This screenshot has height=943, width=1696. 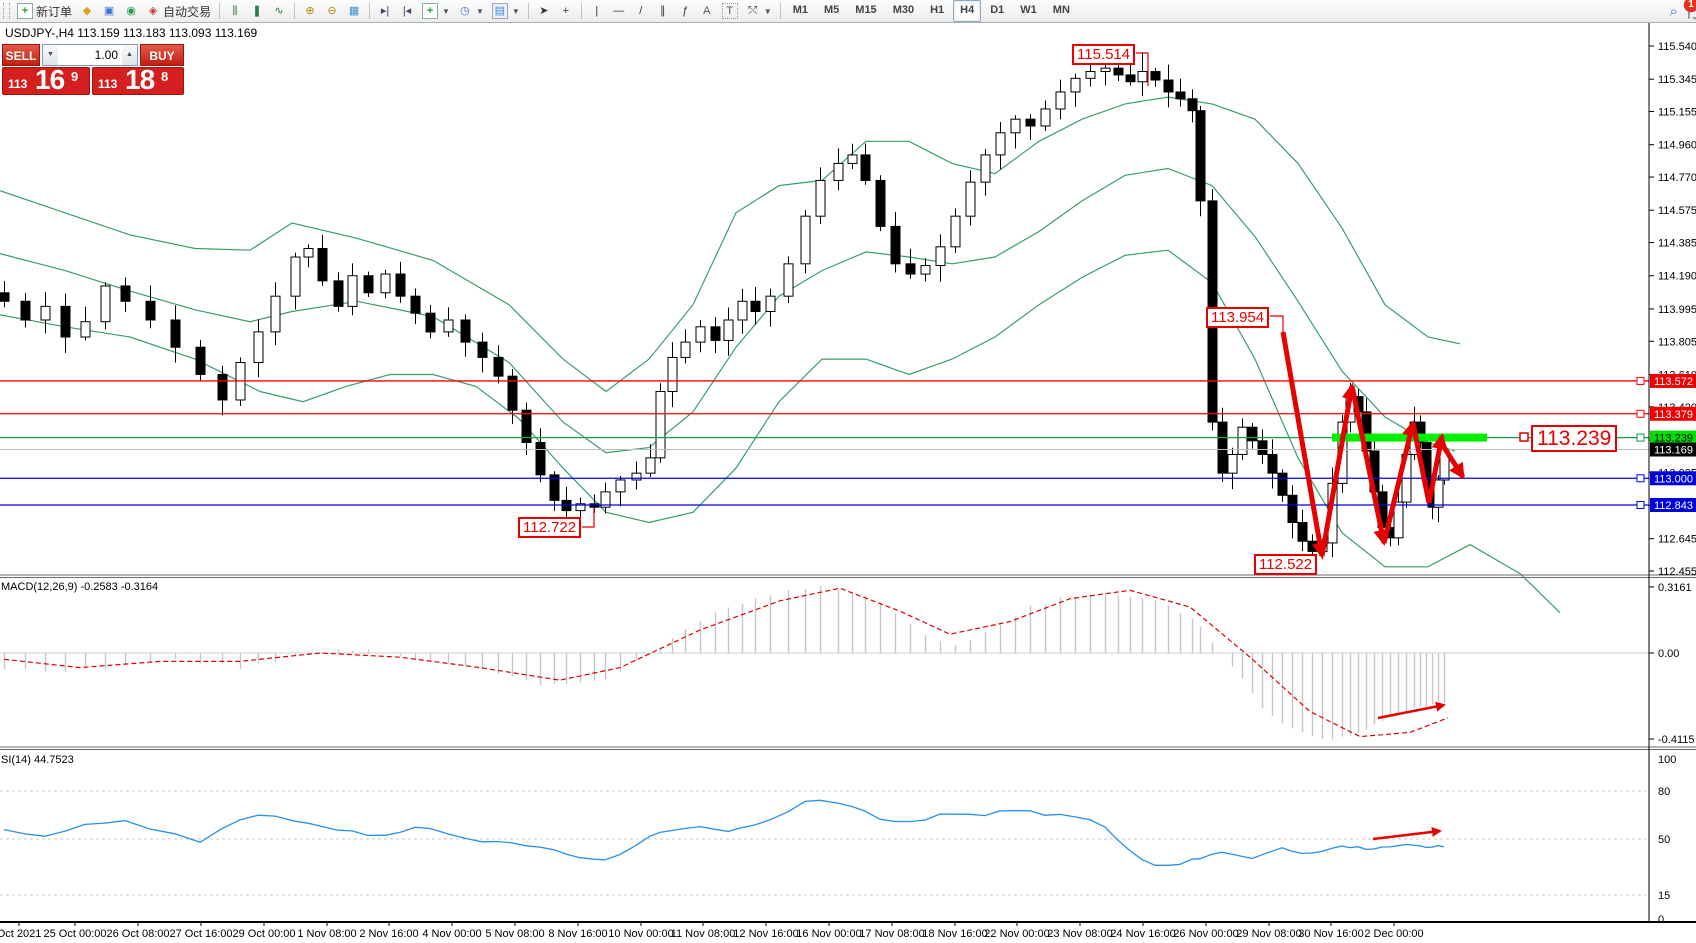 What do you see at coordinates (162, 55) in the screenshot?
I see `buy-button: BUY` at bounding box center [162, 55].